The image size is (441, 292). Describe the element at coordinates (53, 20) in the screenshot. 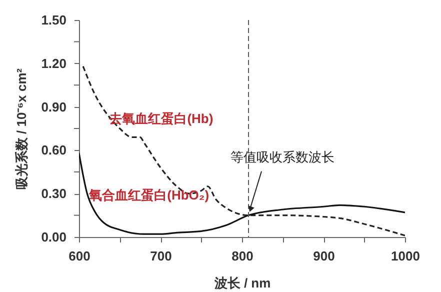

I see `y-tick-label: 1.50` at that location.